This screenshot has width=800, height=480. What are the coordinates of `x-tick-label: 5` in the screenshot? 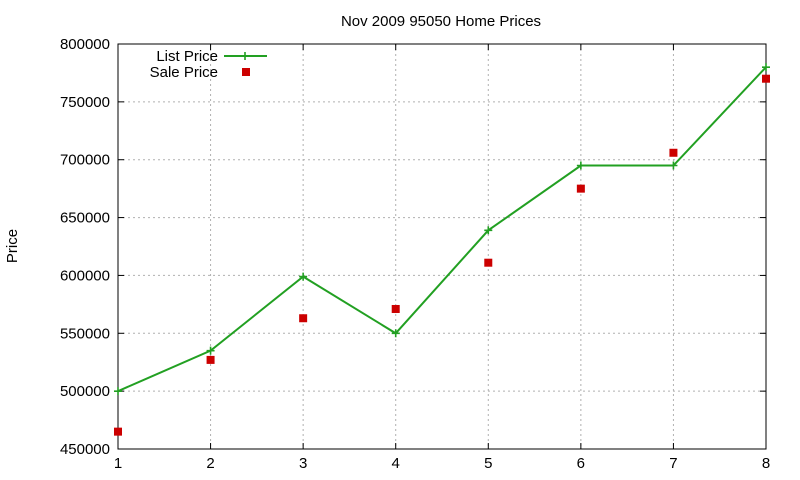 It's located at (488, 463).